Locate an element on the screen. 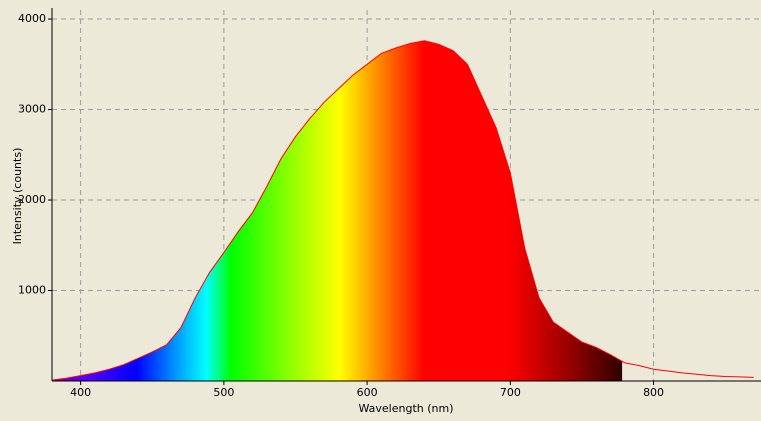 This screenshot has height=421, width=761. y-tick-label: 3000 is located at coordinates (32, 109).